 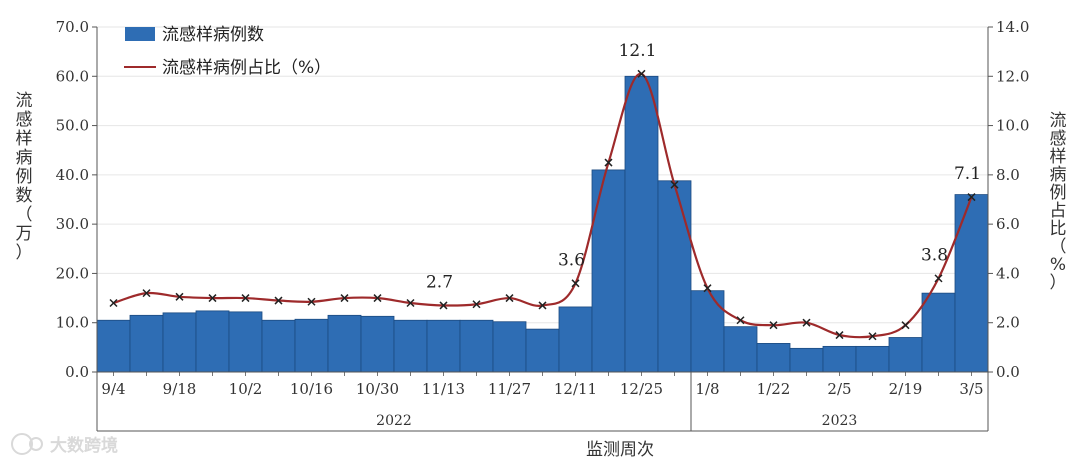 I want to click on data-label: 3.6, so click(x=571, y=260).